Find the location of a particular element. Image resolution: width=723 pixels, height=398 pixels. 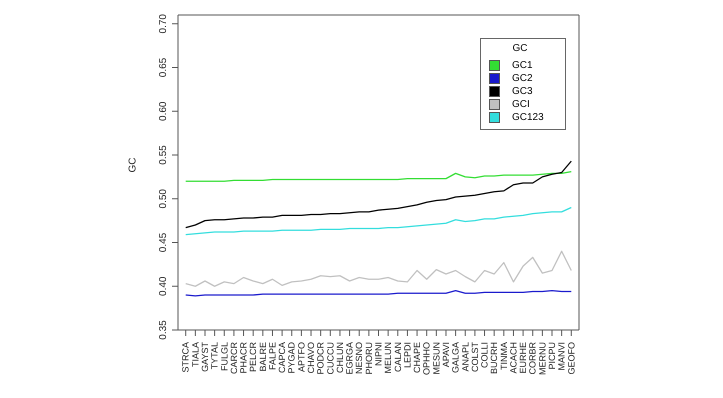

x-tick-label: COLLI is located at coordinates (485, 355).